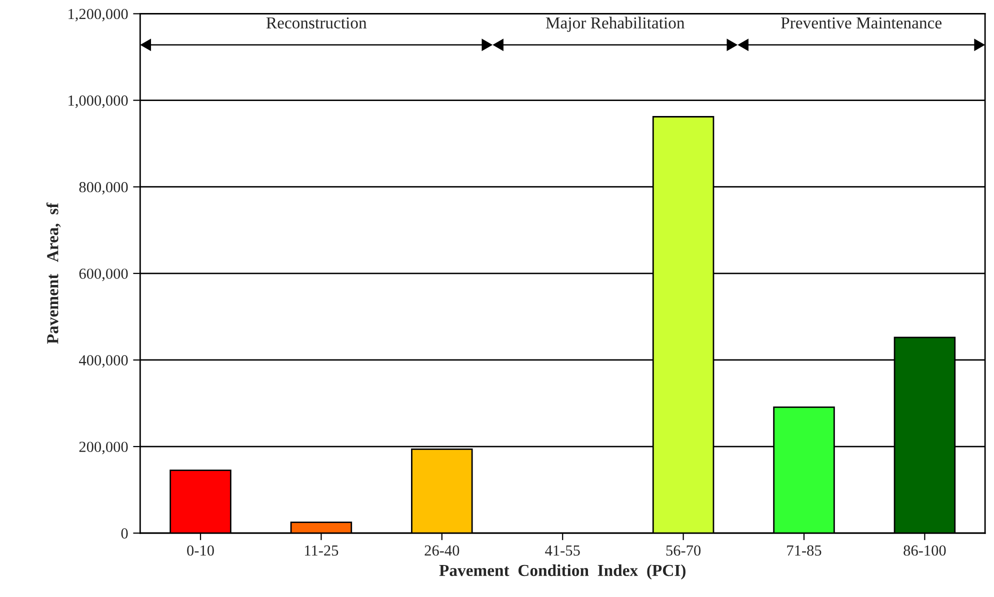  Describe the element at coordinates (316, 23) in the screenshot. I see `annotation: Reconstruction` at that location.